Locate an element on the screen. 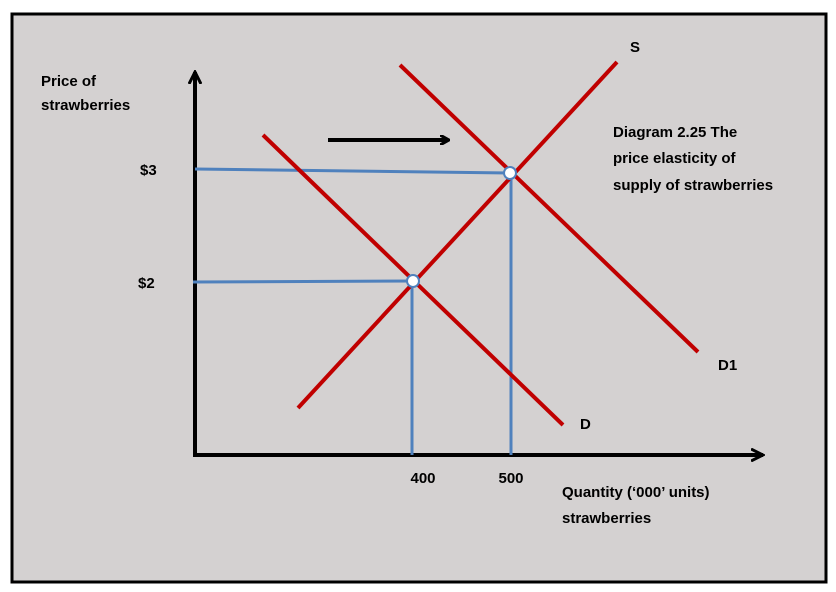 The width and height of the screenshot is (836, 592). y-axis-label: Price of is located at coordinates (69, 81).